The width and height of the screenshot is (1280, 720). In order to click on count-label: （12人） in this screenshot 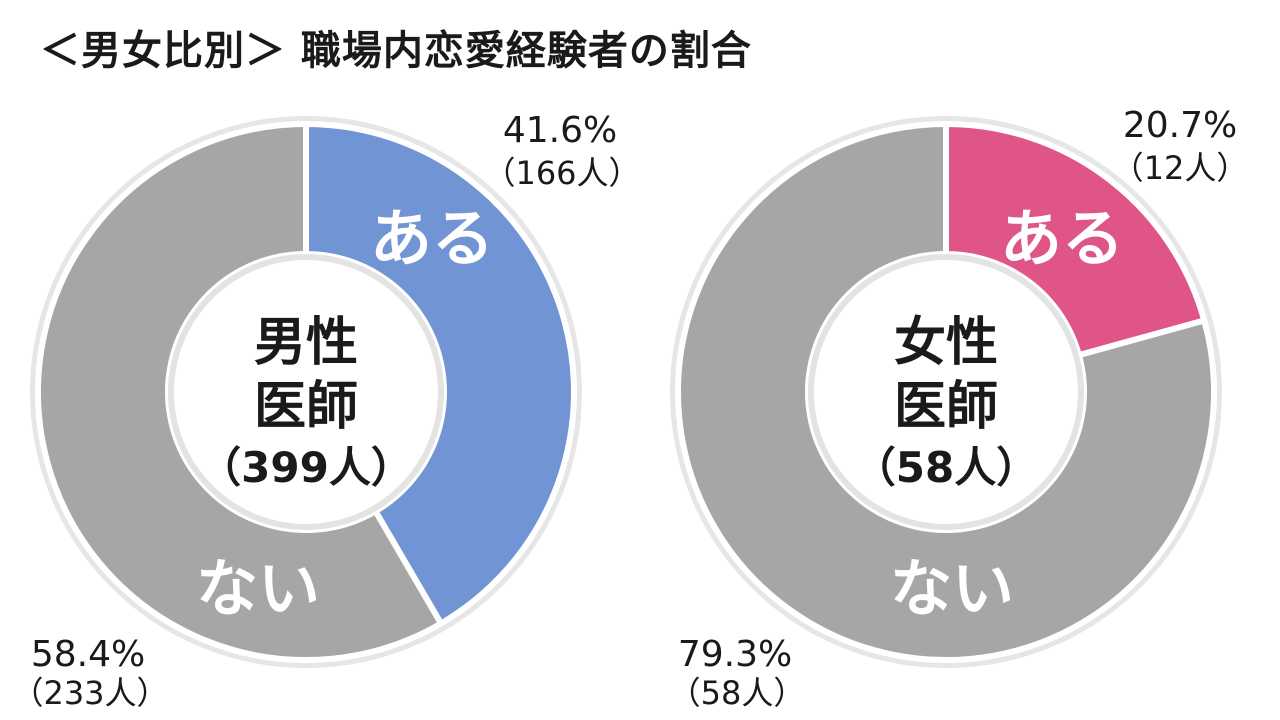, I will do `click(1180, 168)`.